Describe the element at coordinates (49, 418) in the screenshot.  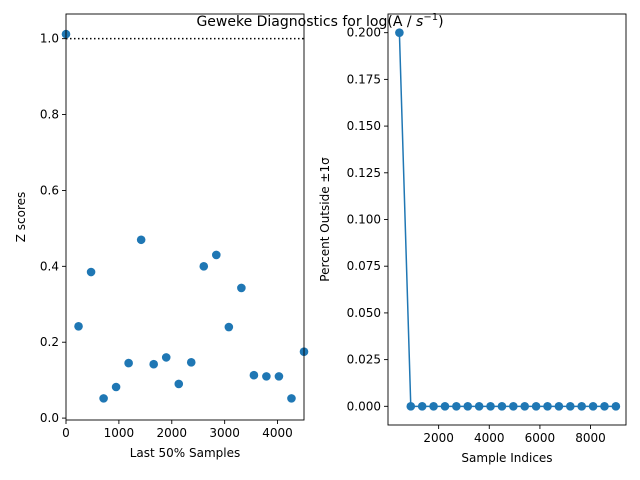
I see `y-tick-label: 0.0` at that location.